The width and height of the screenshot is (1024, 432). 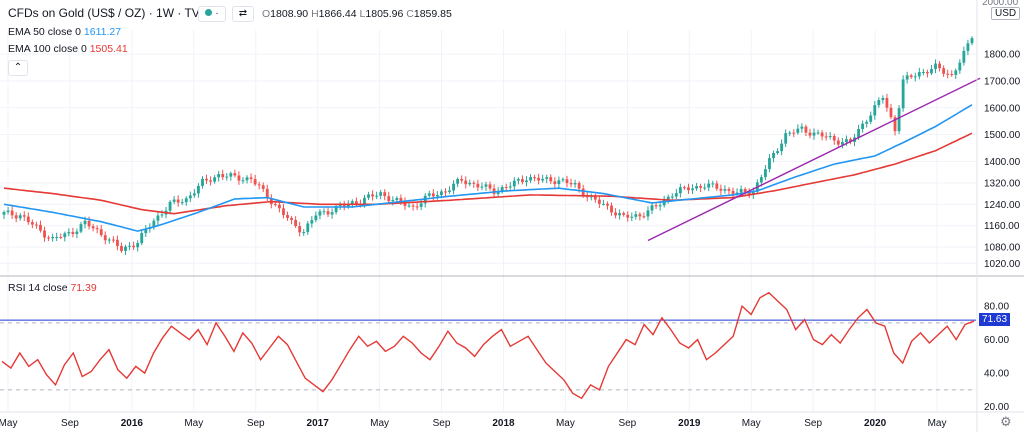 What do you see at coordinates (627, 423) in the screenshot?
I see `time-tick-label: Sep` at bounding box center [627, 423].